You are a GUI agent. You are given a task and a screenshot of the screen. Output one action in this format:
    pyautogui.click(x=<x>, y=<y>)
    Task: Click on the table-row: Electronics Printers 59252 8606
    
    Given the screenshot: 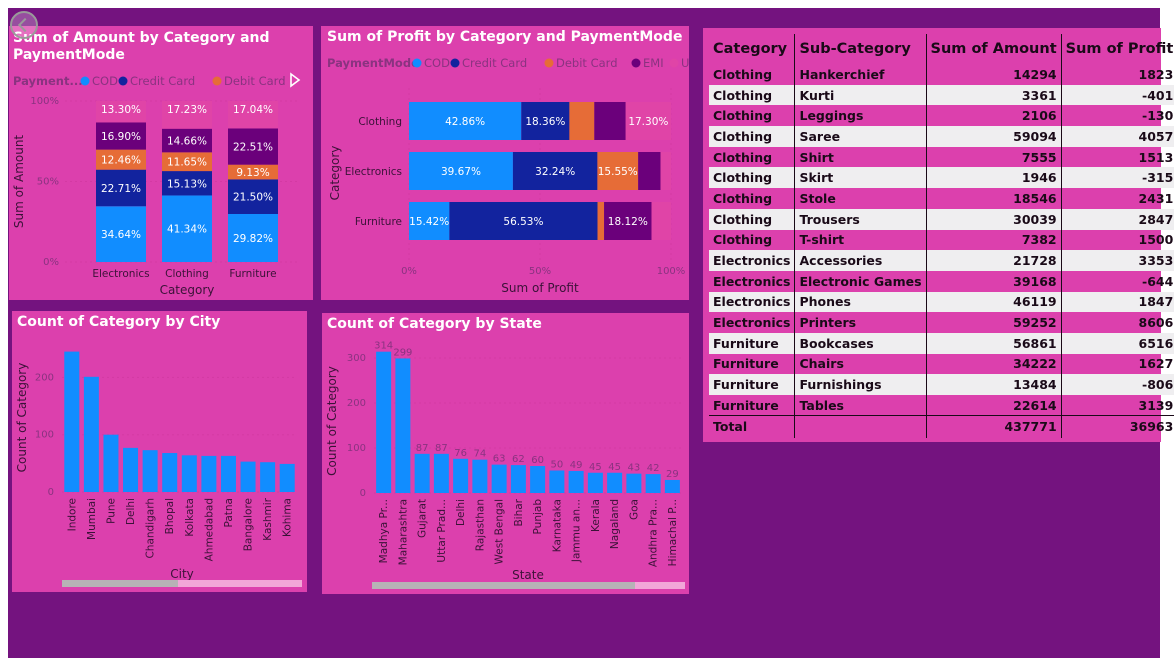 What is the action you would take?
    pyautogui.click(x=941, y=322)
    